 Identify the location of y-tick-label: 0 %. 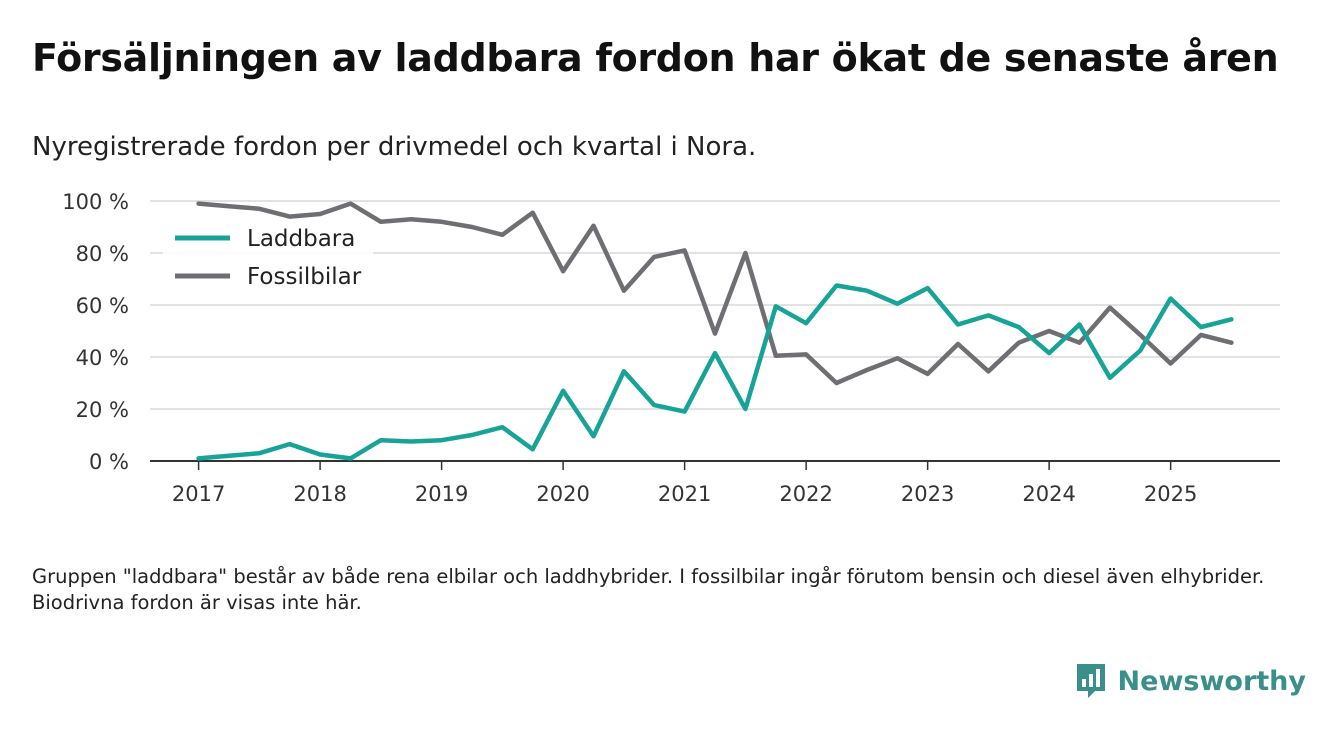
(109, 462).